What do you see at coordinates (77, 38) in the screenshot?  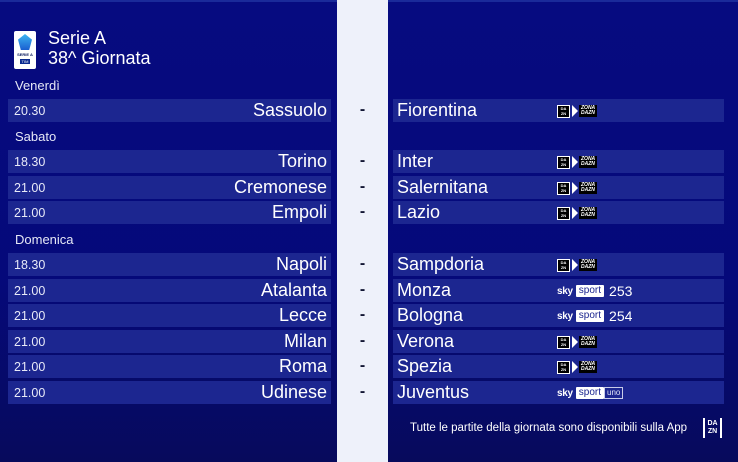 I see `page-title: Serie A` at bounding box center [77, 38].